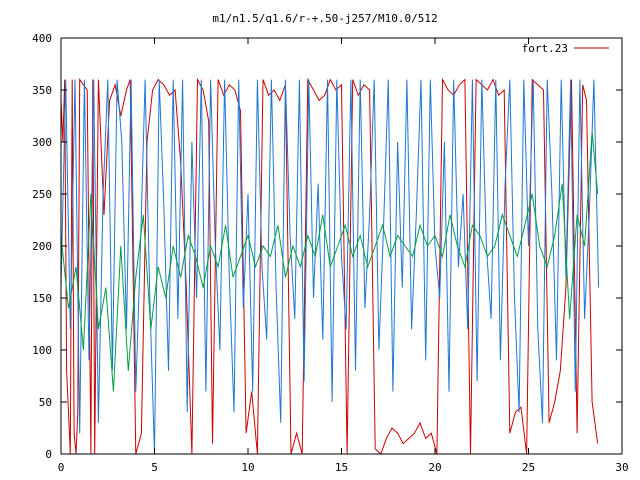 The height and width of the screenshot is (480, 640). Describe the element at coordinates (42, 194) in the screenshot. I see `y-tick-label-250: 250` at that location.